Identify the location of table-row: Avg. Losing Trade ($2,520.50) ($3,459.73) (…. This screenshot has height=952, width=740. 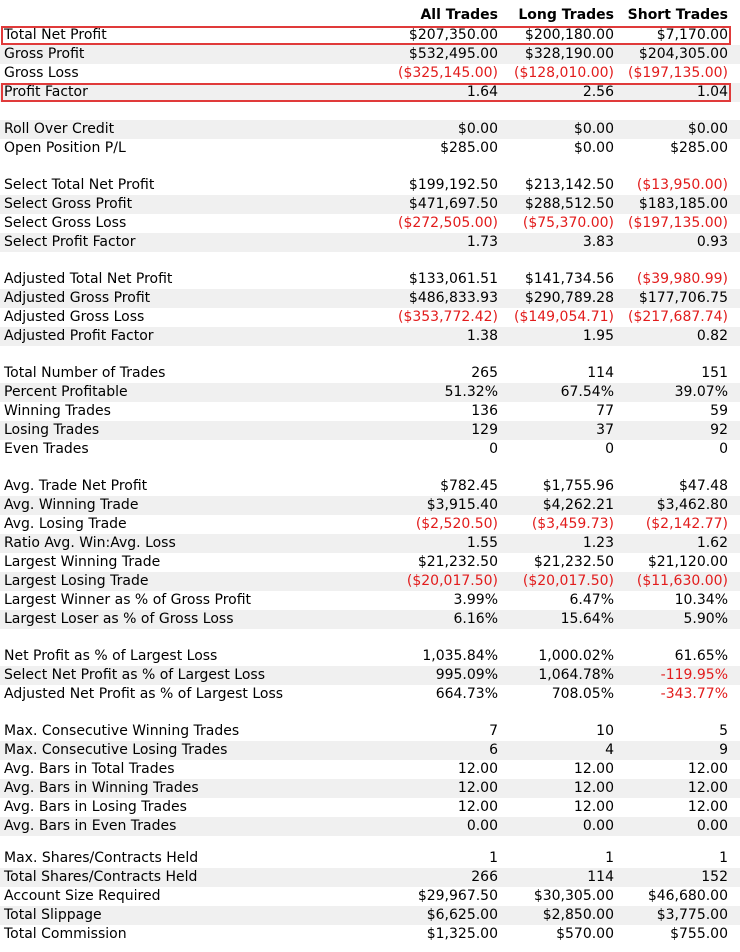
(370, 524).